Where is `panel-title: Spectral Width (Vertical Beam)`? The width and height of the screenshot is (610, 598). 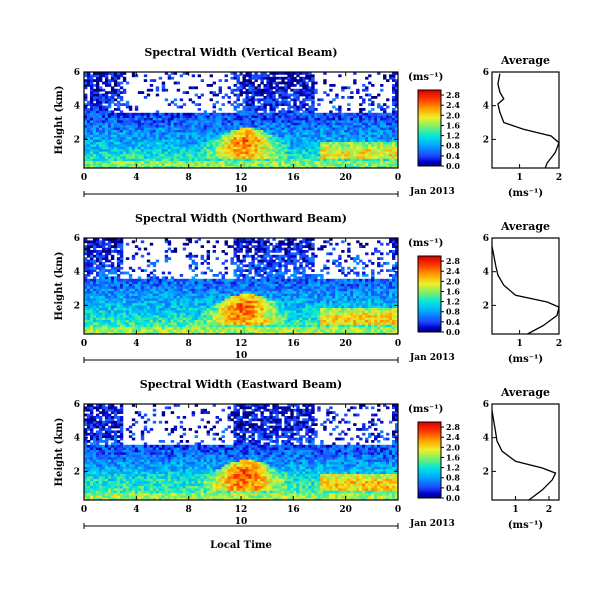 panel-title: Spectral Width (Vertical Beam) is located at coordinates (240, 52).